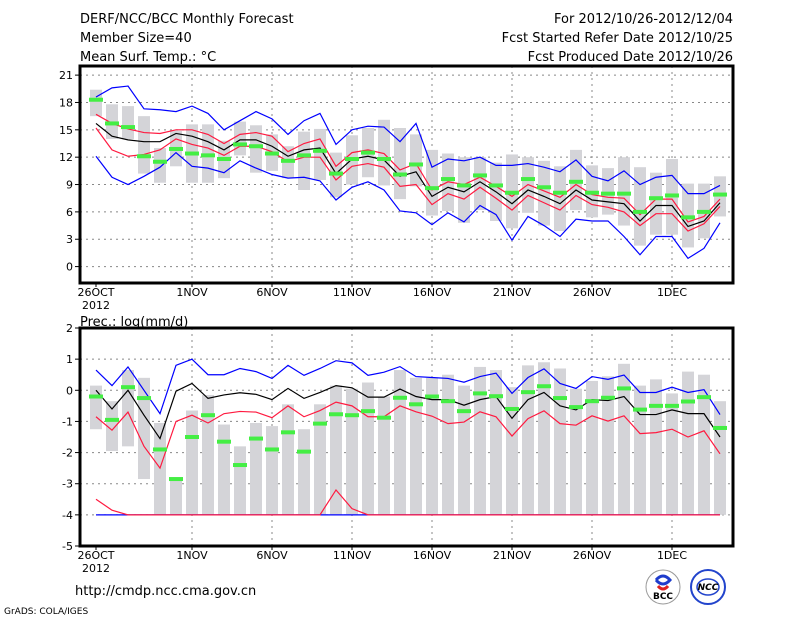 The image size is (800, 618). What do you see at coordinates (148, 57) in the screenshot?
I see `variable-label: Mean Surf. Temp.: °C` at bounding box center [148, 57].